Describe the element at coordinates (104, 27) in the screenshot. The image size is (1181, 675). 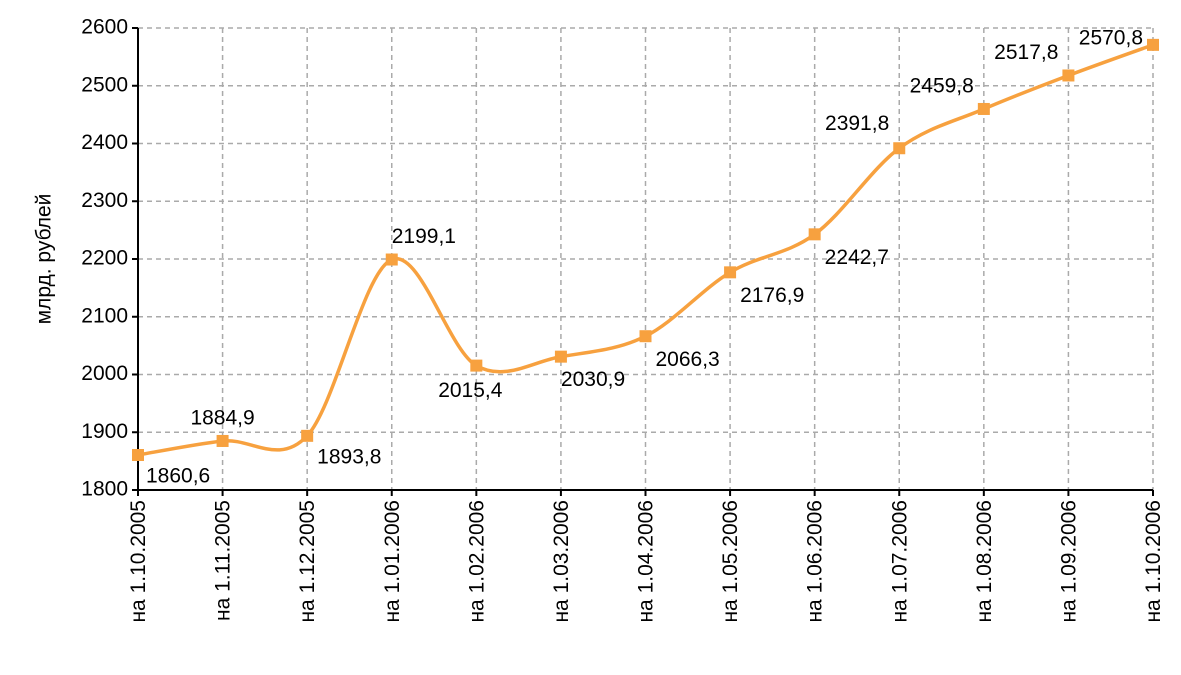
I see `y-tick-label: 2600` at that location.